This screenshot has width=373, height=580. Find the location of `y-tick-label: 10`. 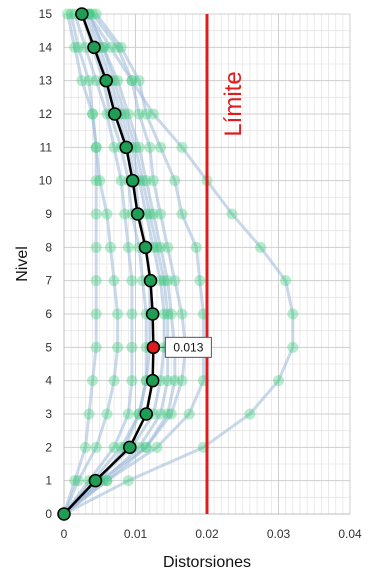

y-tick-label: 10 is located at coordinates (46, 181).